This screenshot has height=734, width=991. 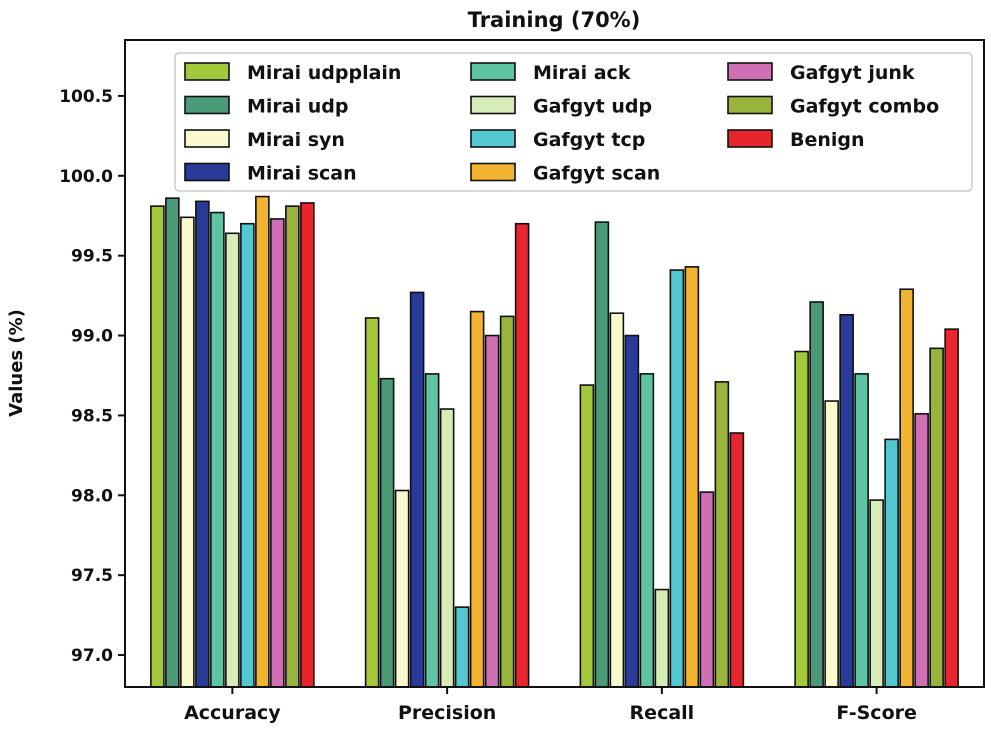 I want to click on bar-gafgyt-scan-precision, so click(x=477, y=499).